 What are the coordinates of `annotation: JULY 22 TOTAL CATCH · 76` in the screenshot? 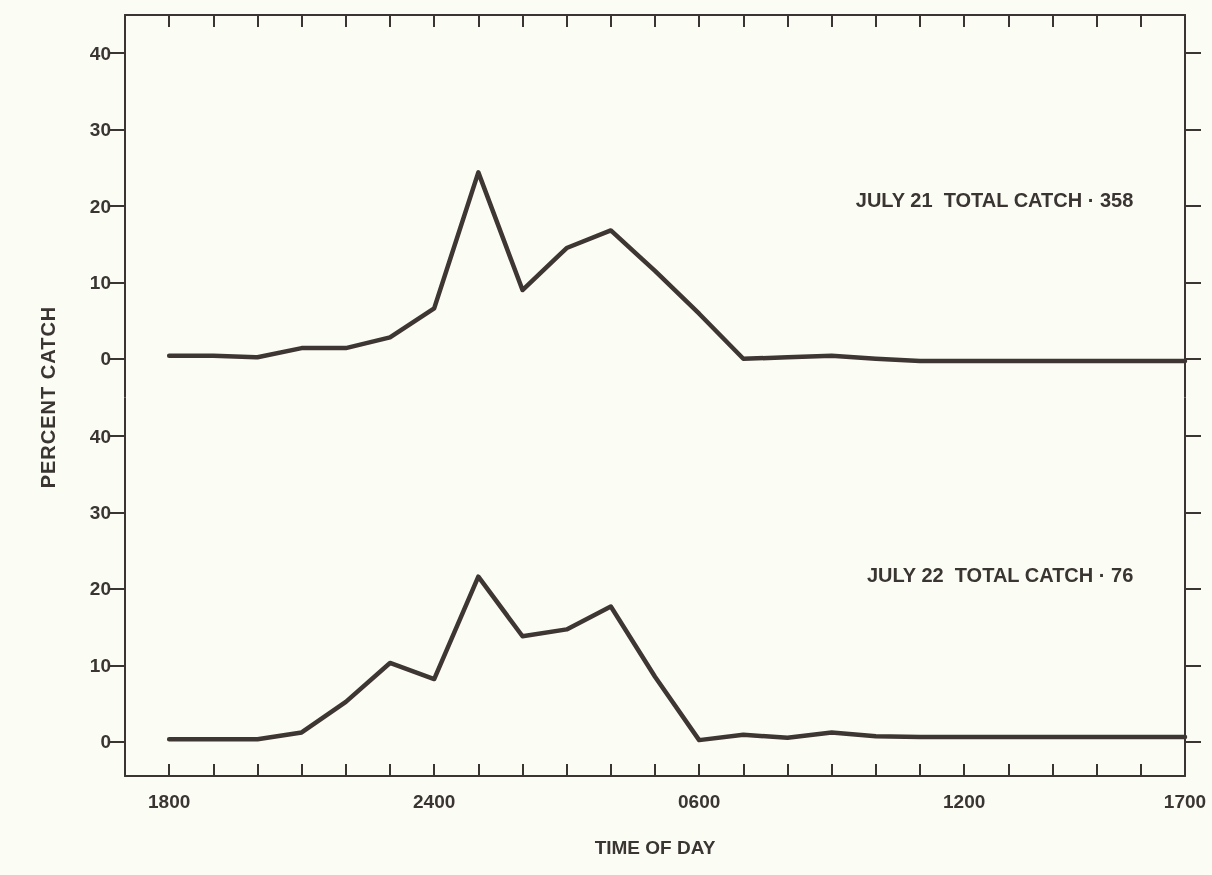 It's located at (1000, 575).